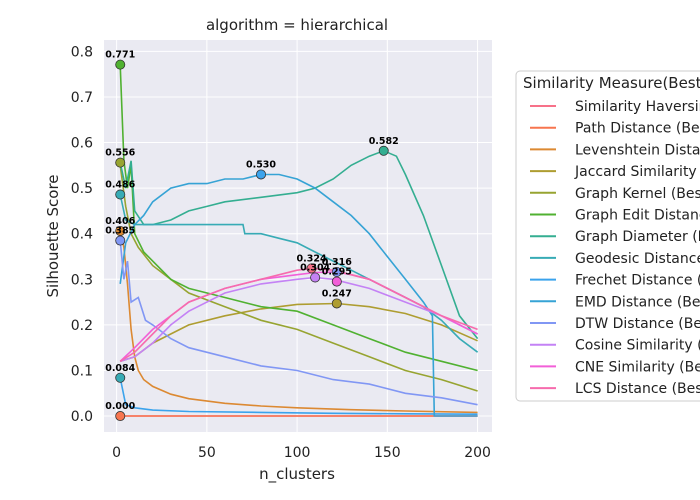 The image size is (700, 500). I want to click on legend-label: Cosine Similarity (, so click(637, 346).